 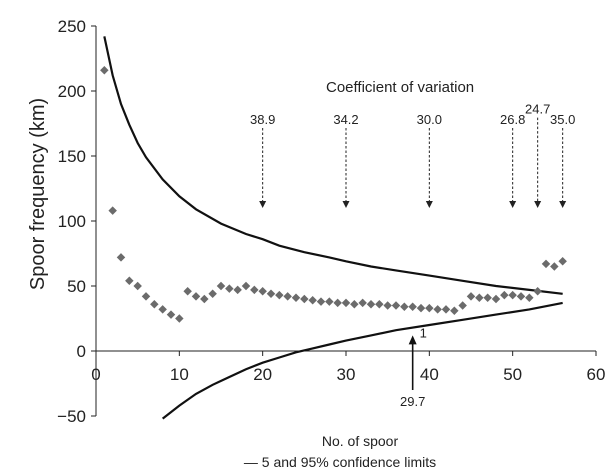 I want to click on x-tick-label: 10, so click(x=179, y=374).